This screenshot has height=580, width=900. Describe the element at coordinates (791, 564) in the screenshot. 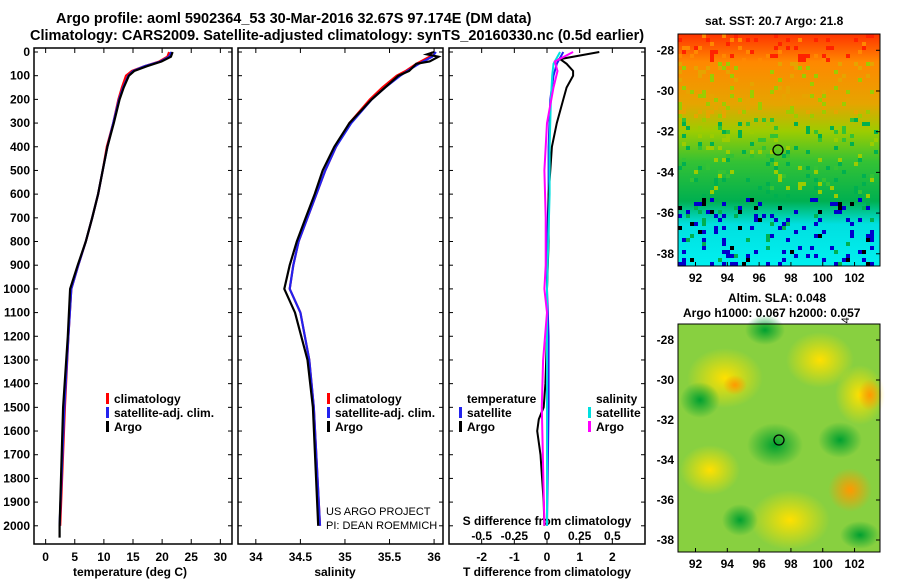

I see `lon-tick-label: 98` at that location.